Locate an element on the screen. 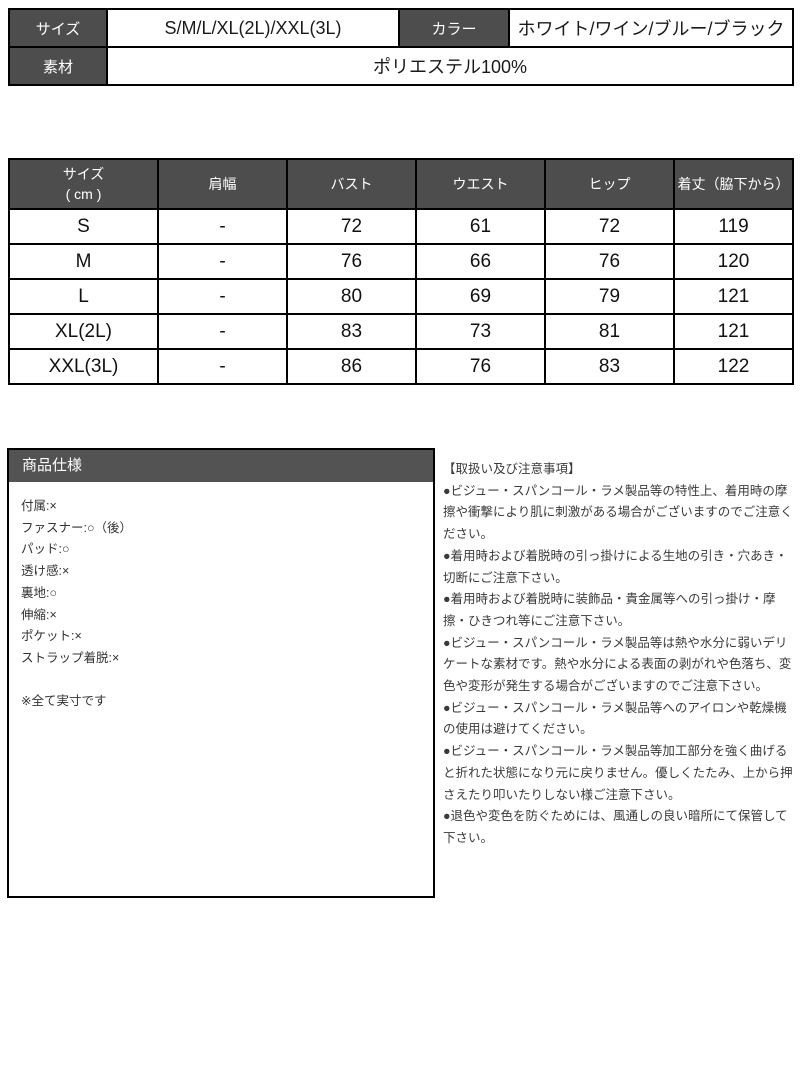  column-header-size-line2: ( cm ) is located at coordinates (83, 194).